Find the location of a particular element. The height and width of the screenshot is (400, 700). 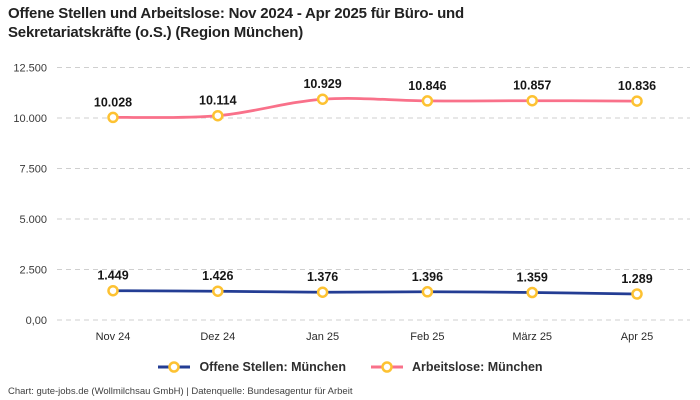

x-tick-label: Apr 25 is located at coordinates (637, 337).